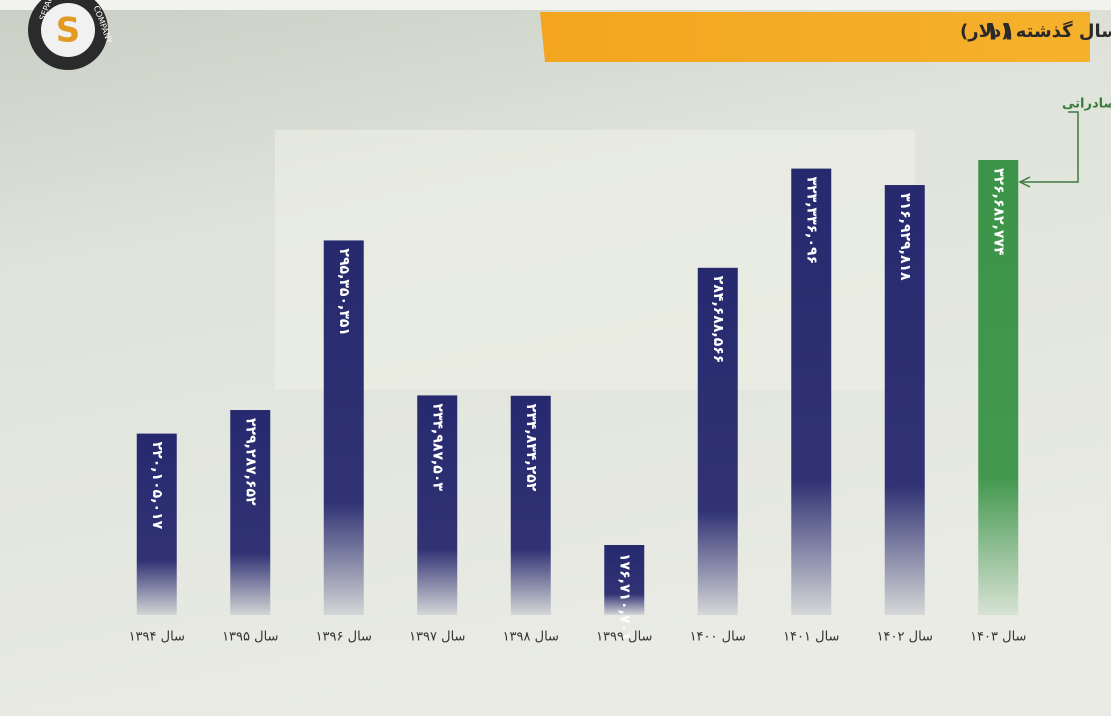  What do you see at coordinates (531, 448) in the screenshot?
I see `value-label: ۲۳۴,۸۳۴,۲۵۲` at bounding box center [531, 448].